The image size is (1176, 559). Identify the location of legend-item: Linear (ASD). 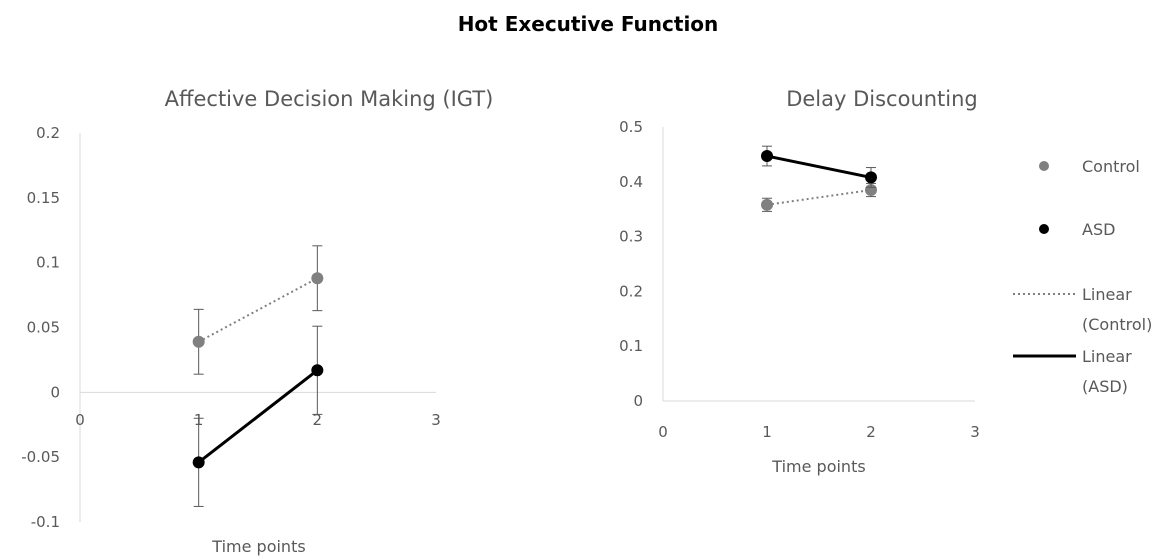
(1072, 371).